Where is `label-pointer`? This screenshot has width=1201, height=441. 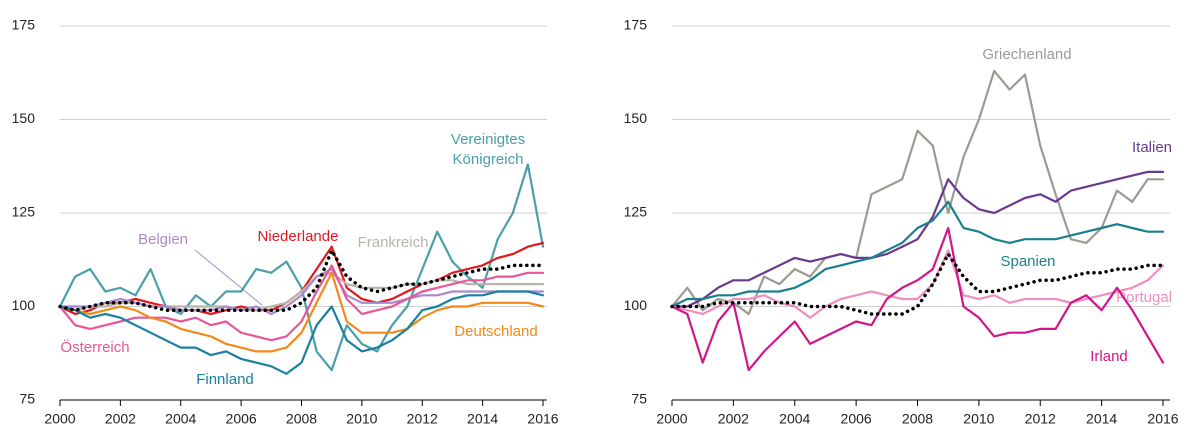 label-pointer is located at coordinates (228, 277).